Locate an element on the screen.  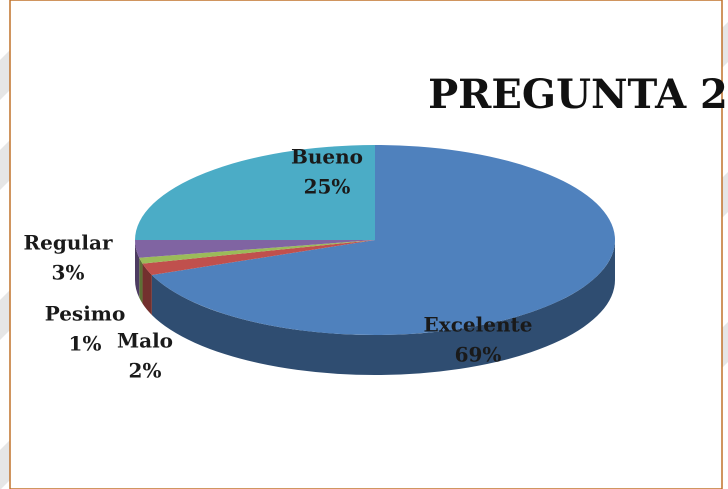
chart-title: PREGUNTA 2 is located at coordinates (578, 94).